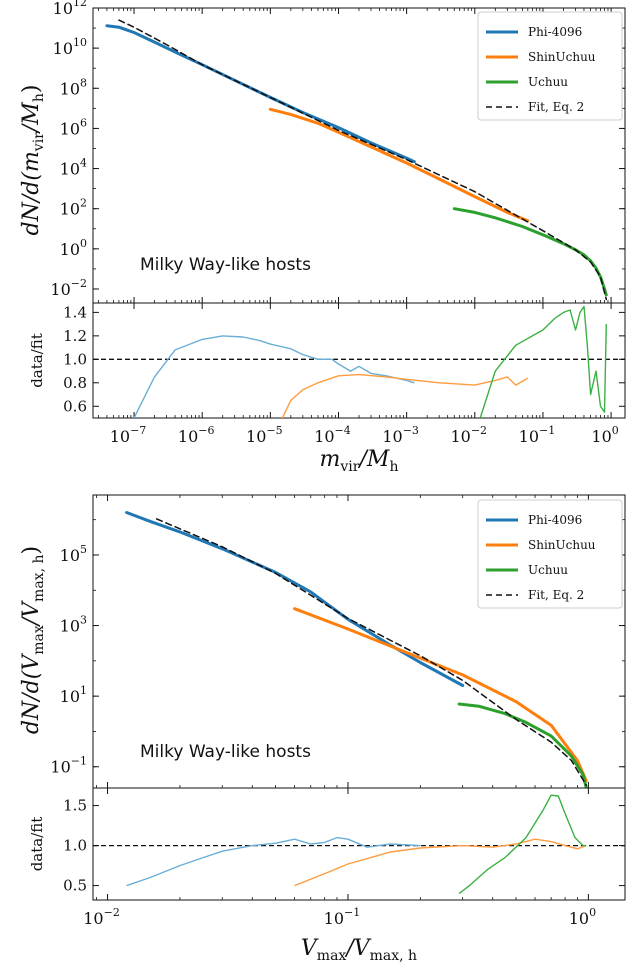  Describe the element at coordinates (73, 695) in the screenshot. I see `y-tick-label: 10¹` at that location.